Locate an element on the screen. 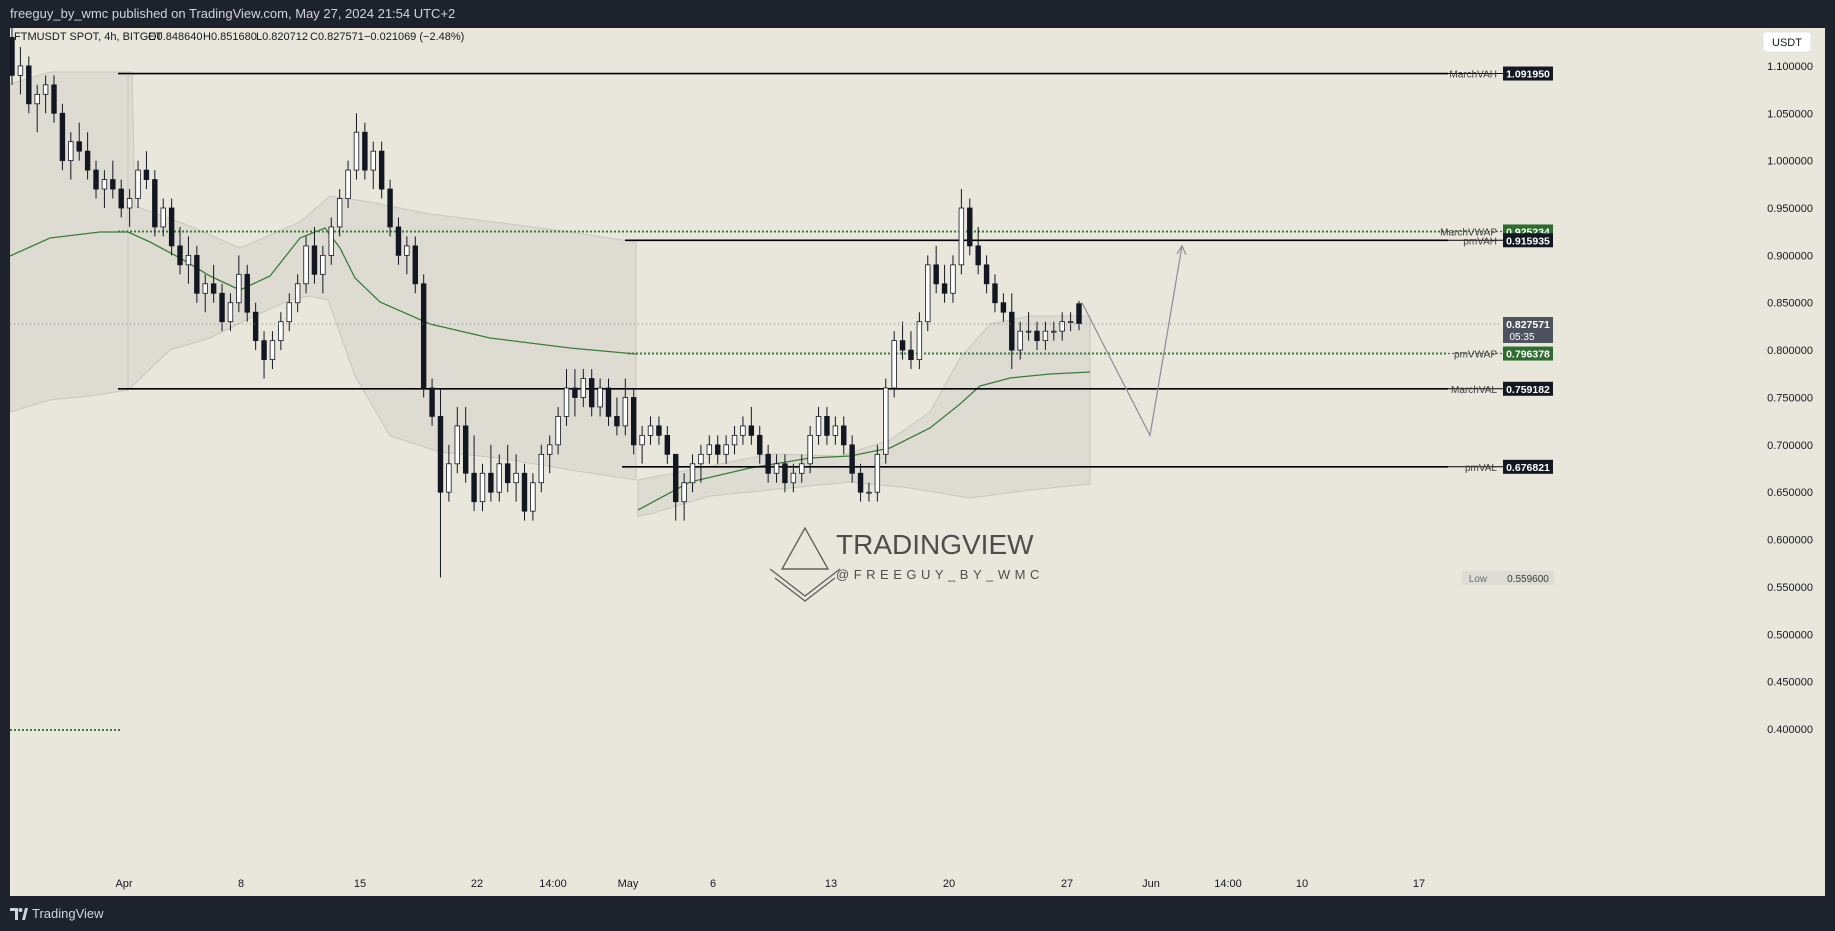 The height and width of the screenshot is (931, 1835). currency-button-label: USDT is located at coordinates (1787, 43).